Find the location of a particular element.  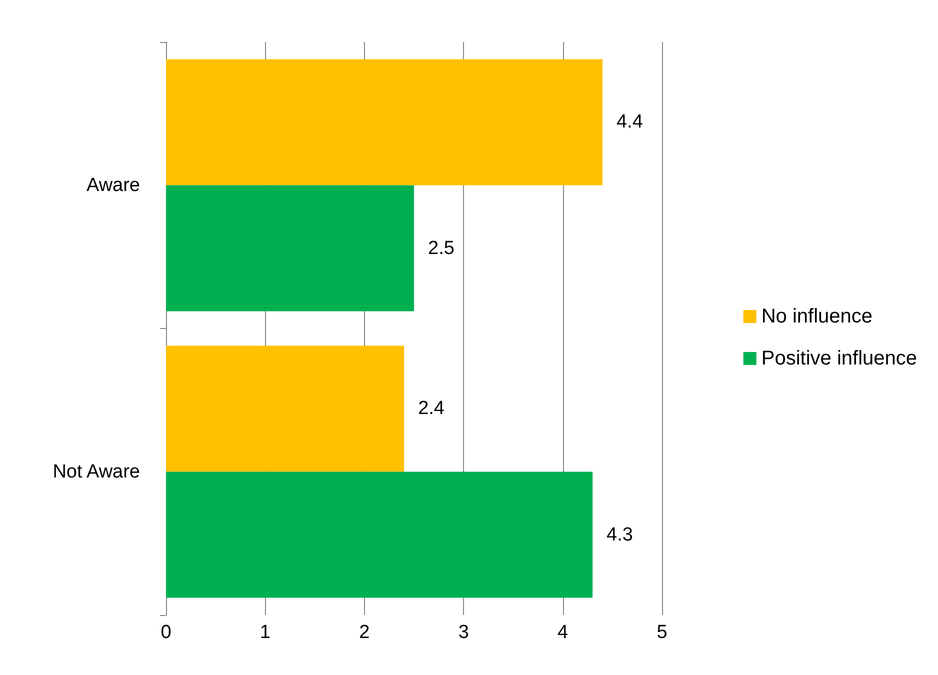

x-tick-label: 2 is located at coordinates (364, 632).